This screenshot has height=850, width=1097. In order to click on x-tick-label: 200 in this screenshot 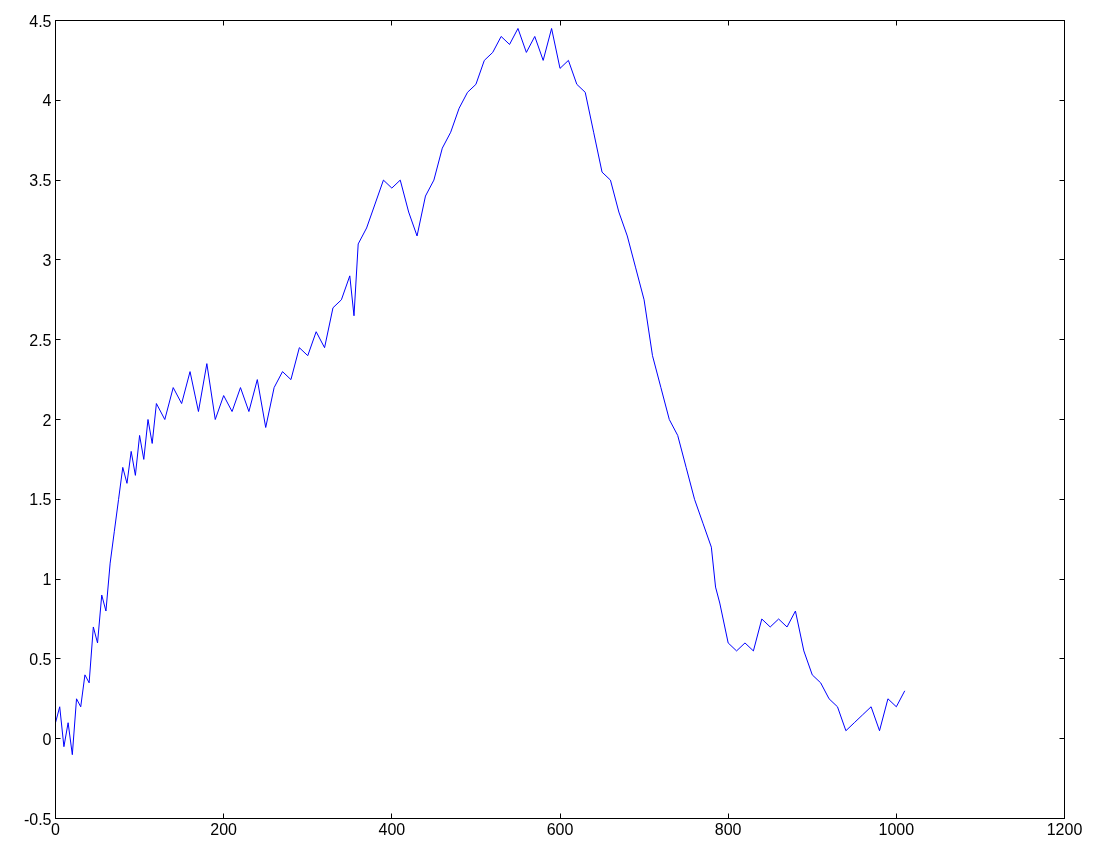, I will do `click(224, 829)`.